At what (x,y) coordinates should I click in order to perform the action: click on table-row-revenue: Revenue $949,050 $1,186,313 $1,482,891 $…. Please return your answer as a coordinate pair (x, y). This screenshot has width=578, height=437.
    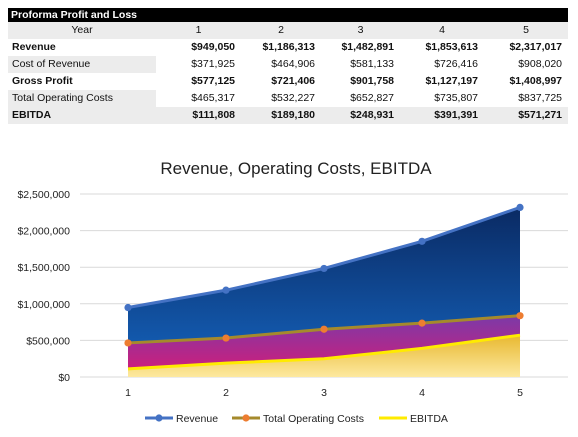
    Looking at the image, I should click on (288, 47).